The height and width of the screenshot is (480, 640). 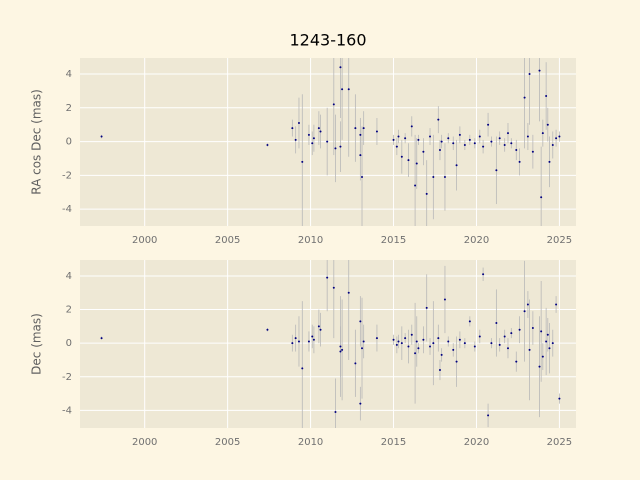 I want to click on y-tick-label: 4, so click(x=69, y=276).